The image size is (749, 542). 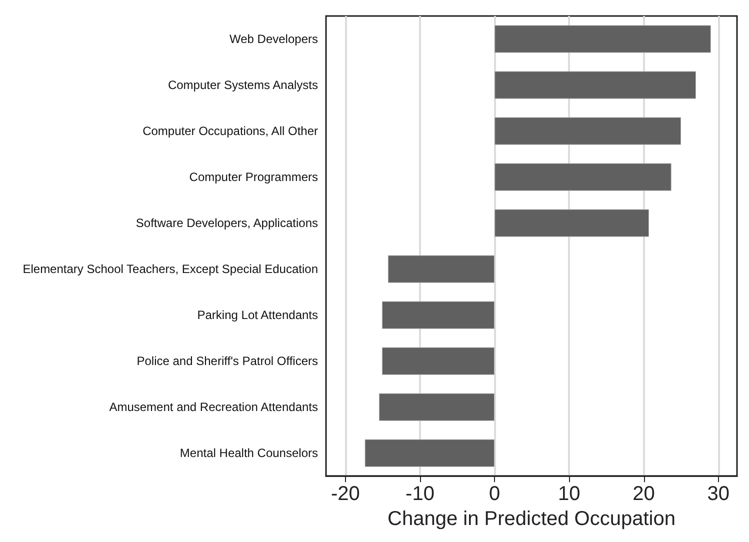 I want to click on y-tick-label: Computer Programmers, so click(x=253, y=177).